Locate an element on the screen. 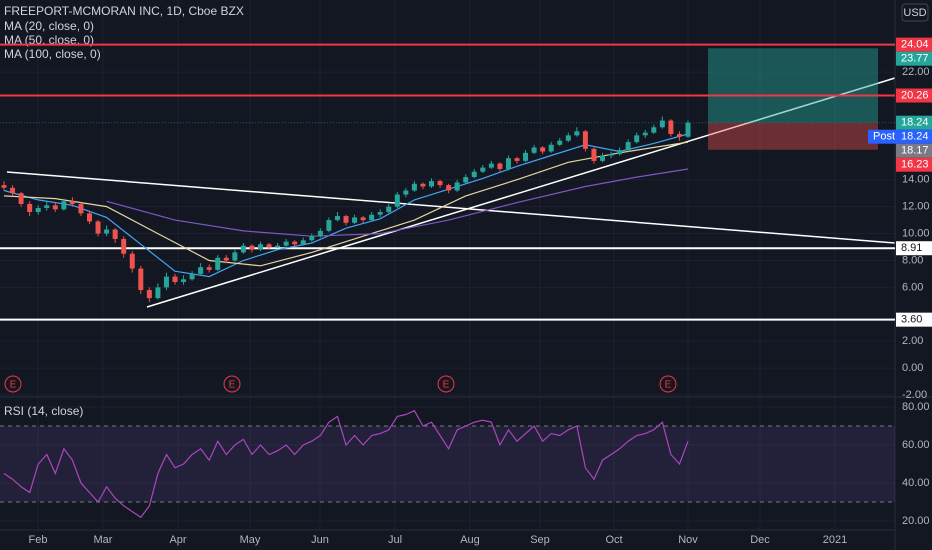 This screenshot has width=932, height=550. y-tick-label: -2.00 is located at coordinates (914, 395).